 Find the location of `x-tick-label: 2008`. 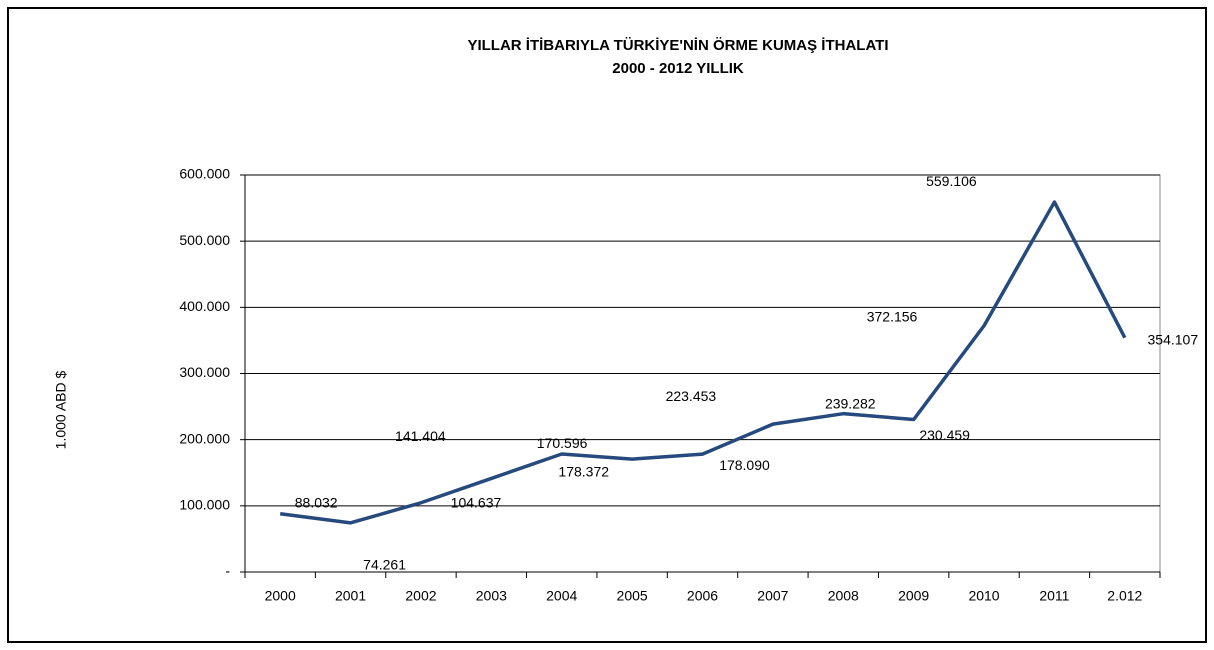

x-tick-label: 2008 is located at coordinates (843, 596).